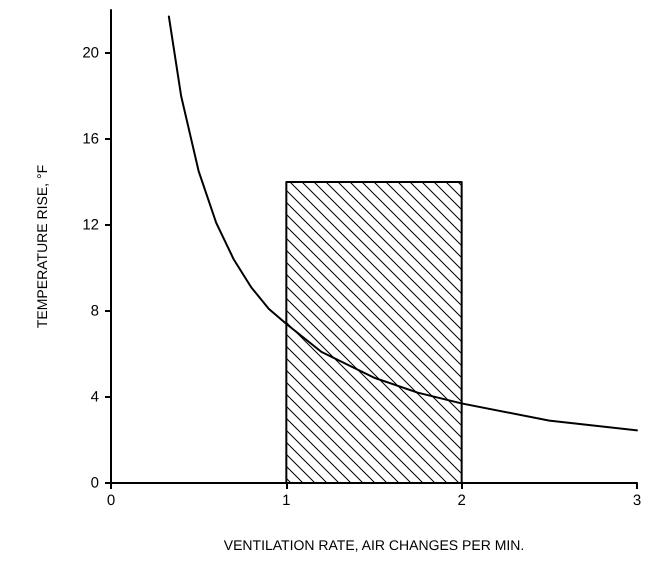 This screenshot has height=564, width=660. Describe the element at coordinates (90, 139) in the screenshot. I see `y-tick-label: 16` at that location.